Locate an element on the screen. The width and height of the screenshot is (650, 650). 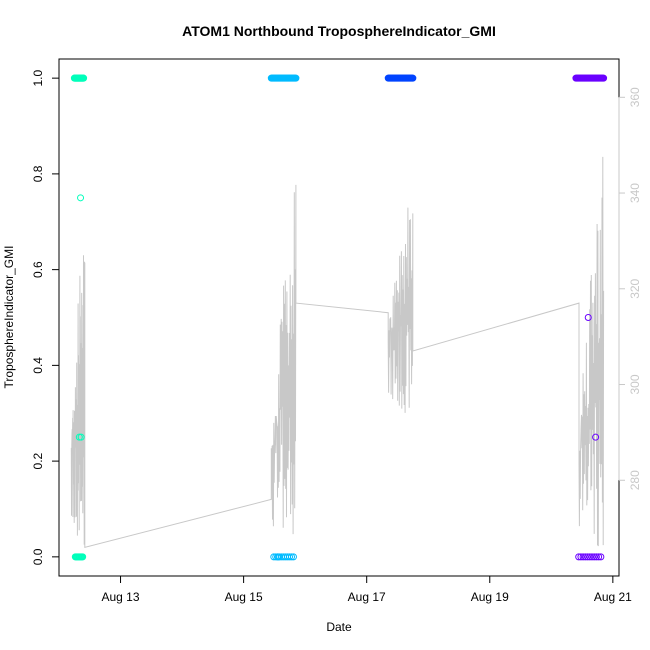
y-tick-label: 1.0 is located at coordinates (38, 77).